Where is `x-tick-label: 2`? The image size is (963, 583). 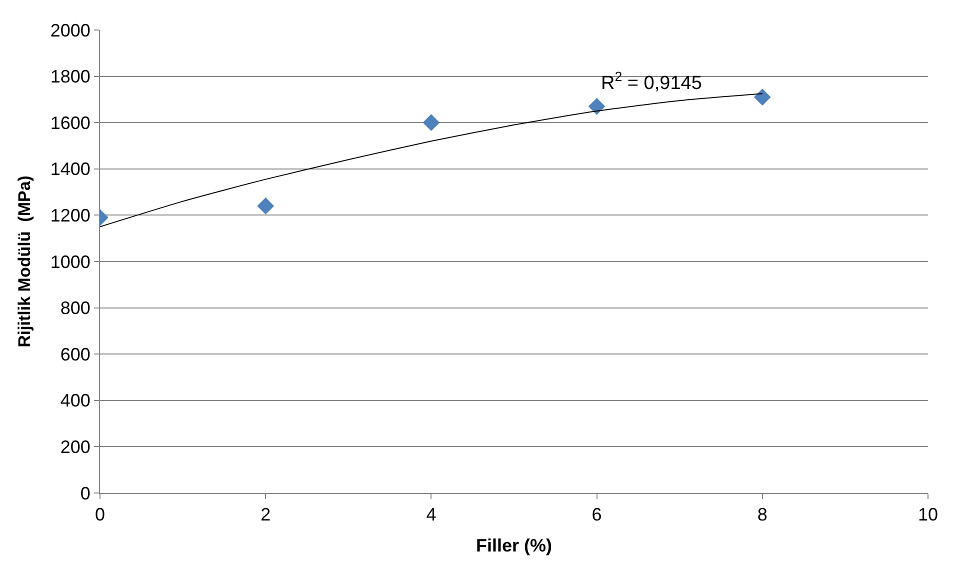
x-tick-label: 2 is located at coordinates (265, 514).